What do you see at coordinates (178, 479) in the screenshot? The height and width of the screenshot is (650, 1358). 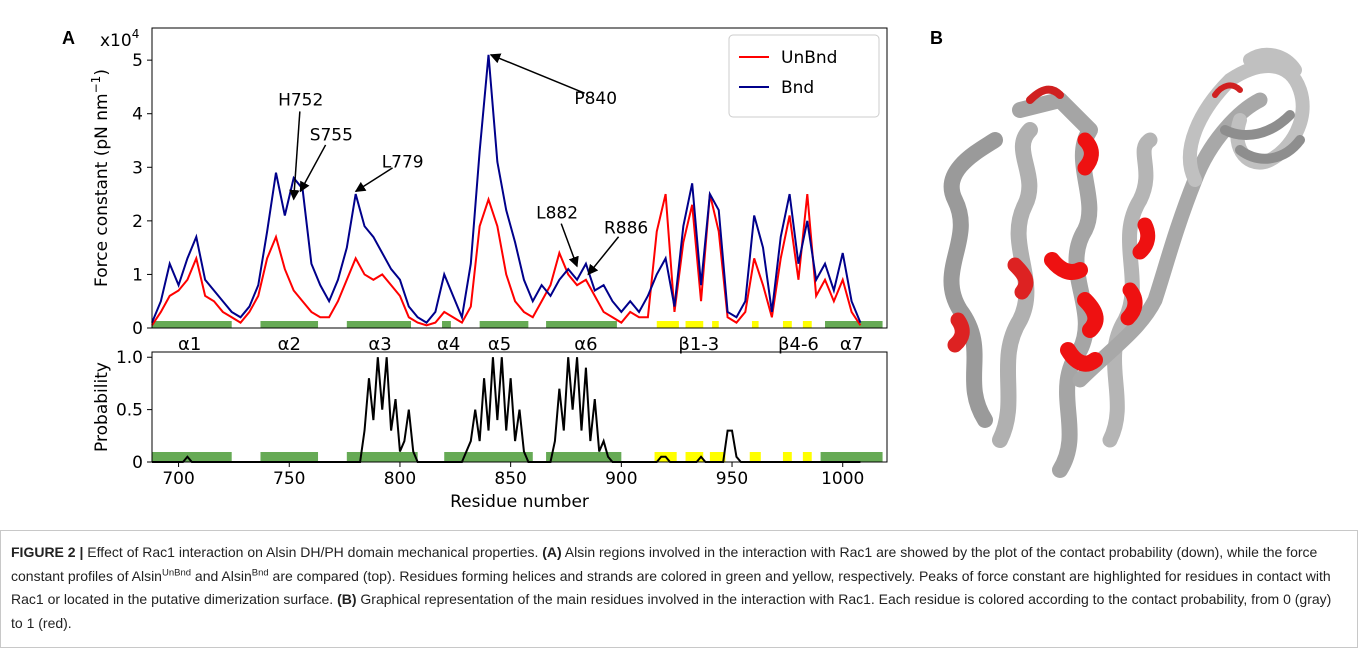 I see `x-tick-label: 700` at bounding box center [178, 479].